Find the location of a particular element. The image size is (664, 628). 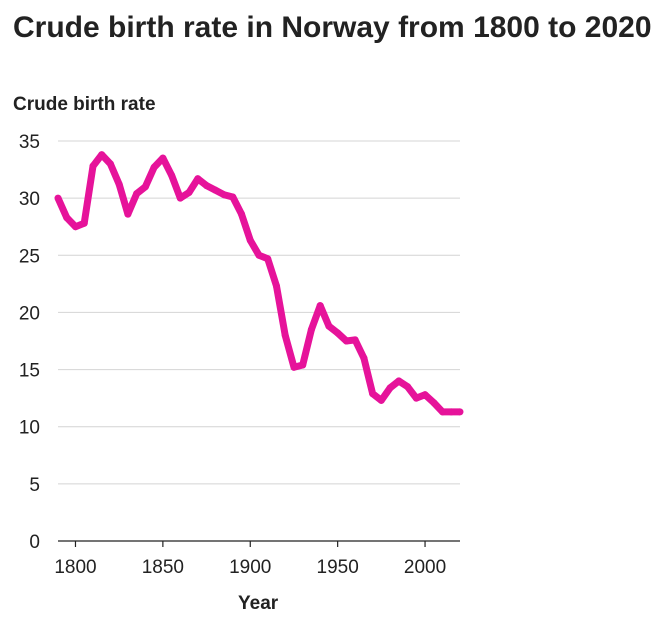

y-tick-label: 25 is located at coordinates (29, 256).